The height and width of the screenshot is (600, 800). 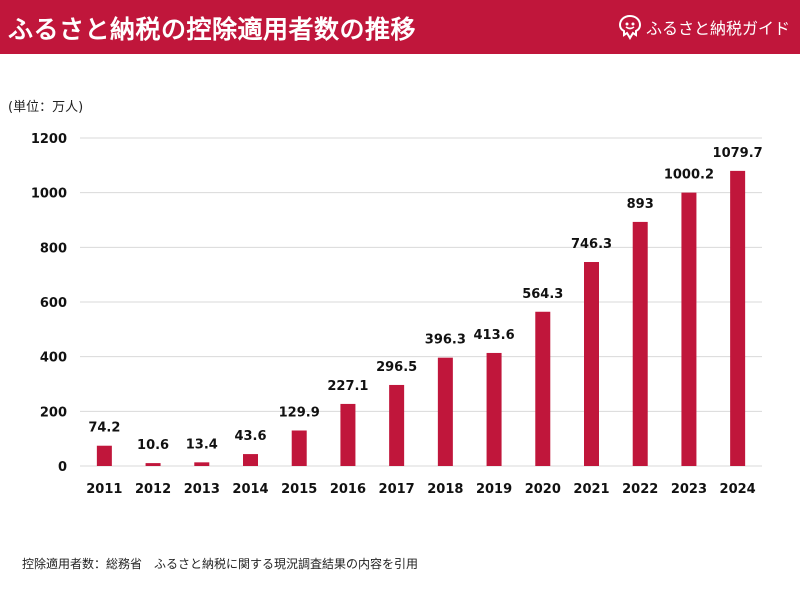 I want to click on data-label: 564.3, so click(x=542, y=294).